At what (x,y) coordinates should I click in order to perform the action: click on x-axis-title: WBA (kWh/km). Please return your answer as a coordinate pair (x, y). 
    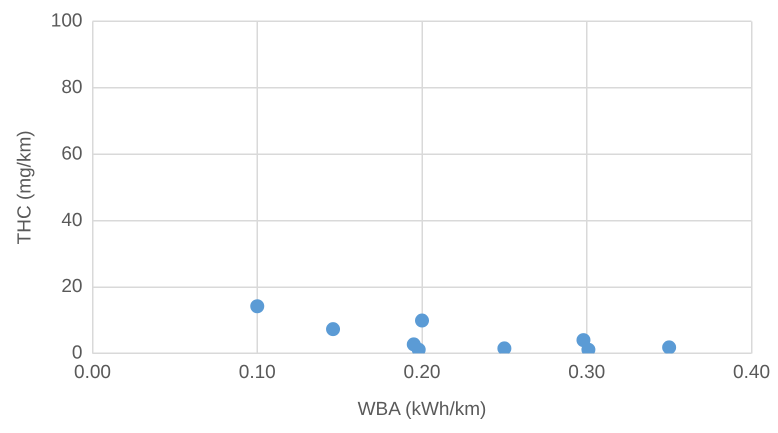
    Looking at the image, I should click on (422, 409).